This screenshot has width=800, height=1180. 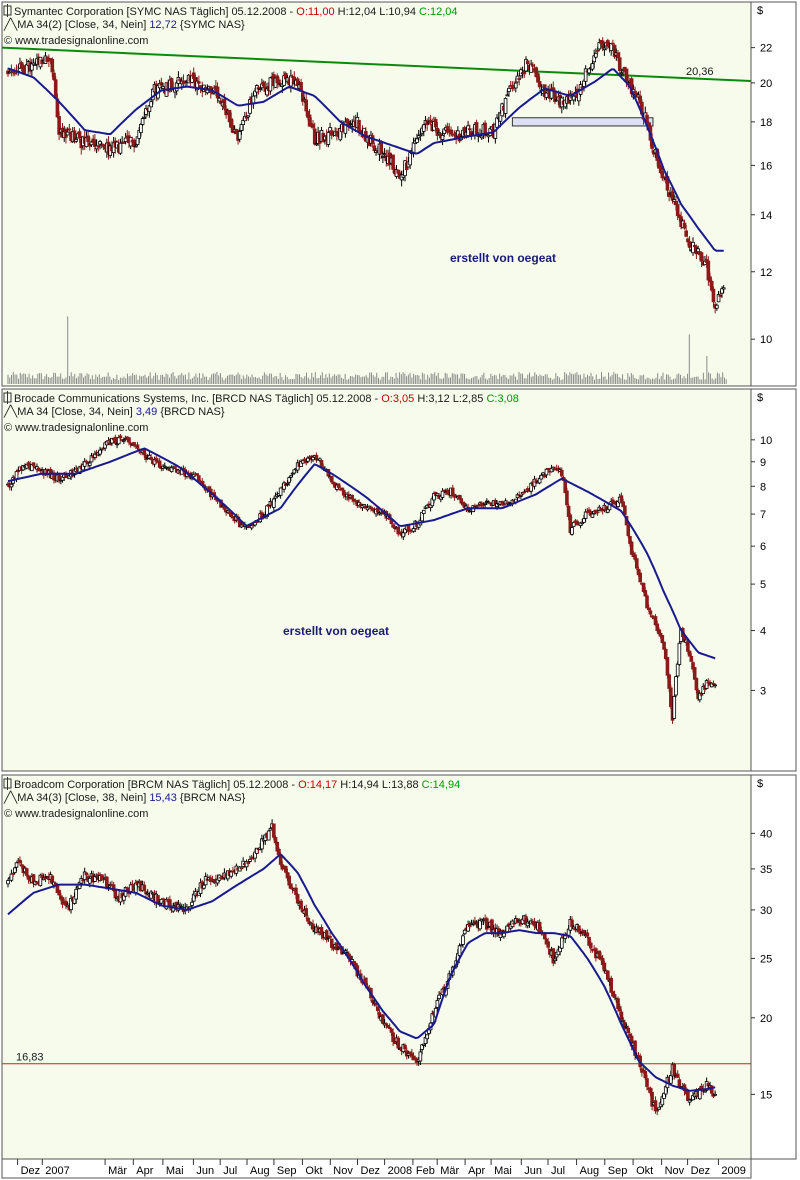 What do you see at coordinates (763, 487) in the screenshot?
I see `y-tick-label: 8` at bounding box center [763, 487].